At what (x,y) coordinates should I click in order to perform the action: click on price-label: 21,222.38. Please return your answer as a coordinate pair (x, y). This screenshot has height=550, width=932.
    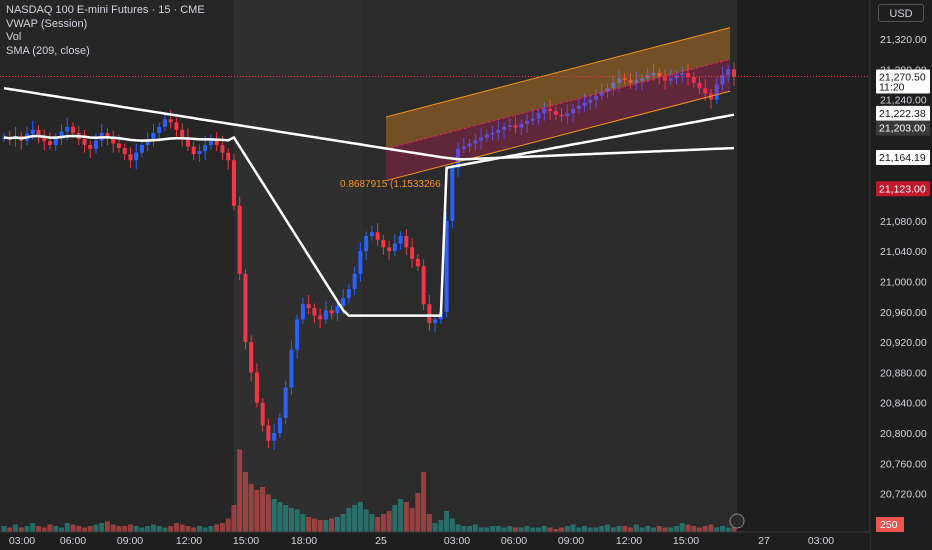
    Looking at the image, I should click on (902, 114).